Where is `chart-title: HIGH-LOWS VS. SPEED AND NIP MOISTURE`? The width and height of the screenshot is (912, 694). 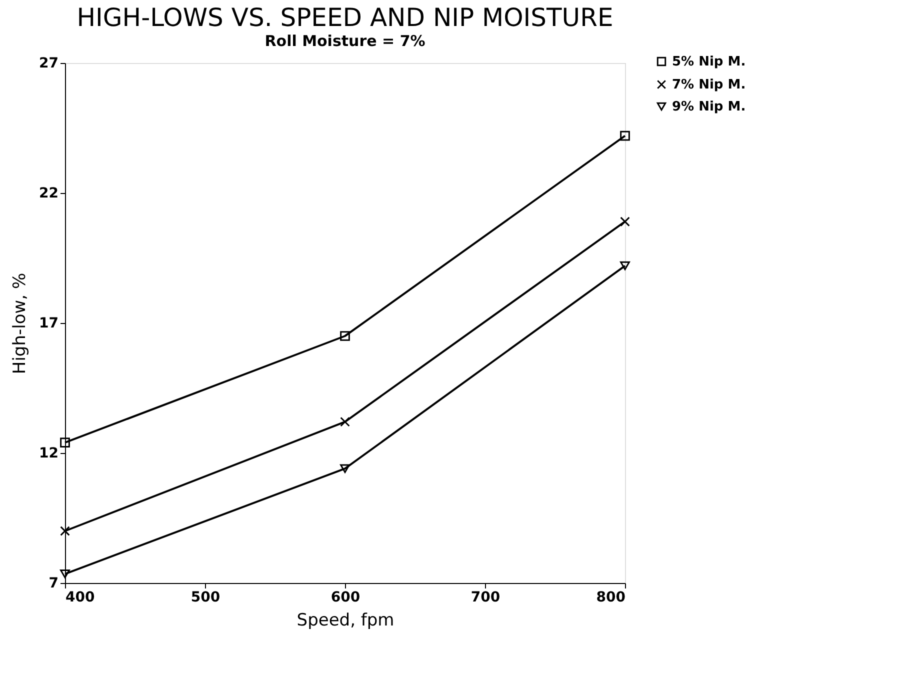 chart-title: HIGH-LOWS VS. SPEED AND NIP MOISTURE is located at coordinates (345, 17).